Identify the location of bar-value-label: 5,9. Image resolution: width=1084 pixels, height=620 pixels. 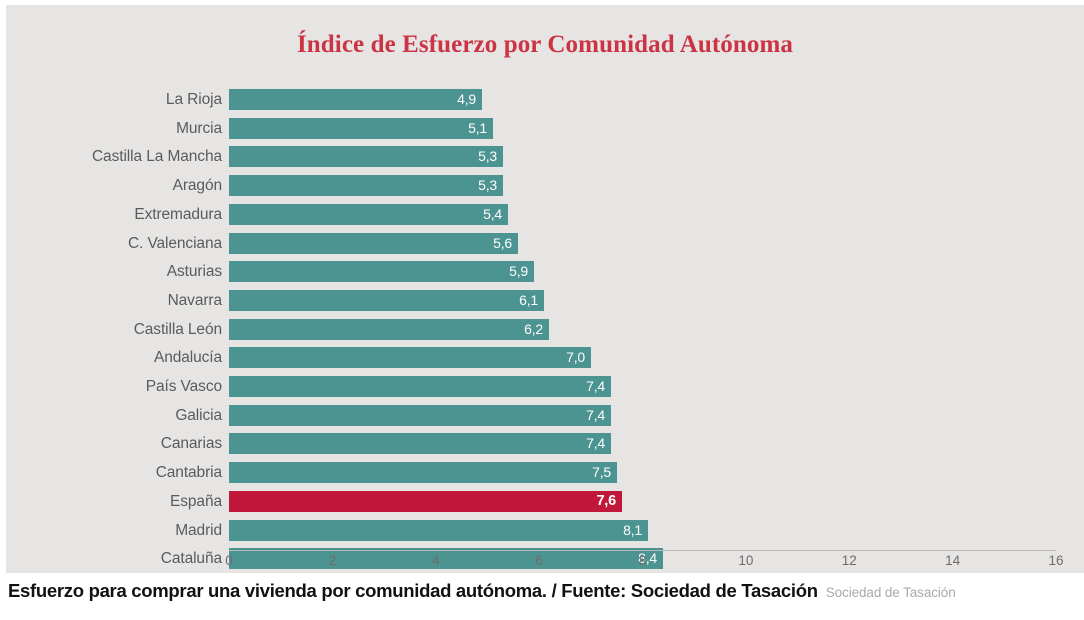
(518, 271).